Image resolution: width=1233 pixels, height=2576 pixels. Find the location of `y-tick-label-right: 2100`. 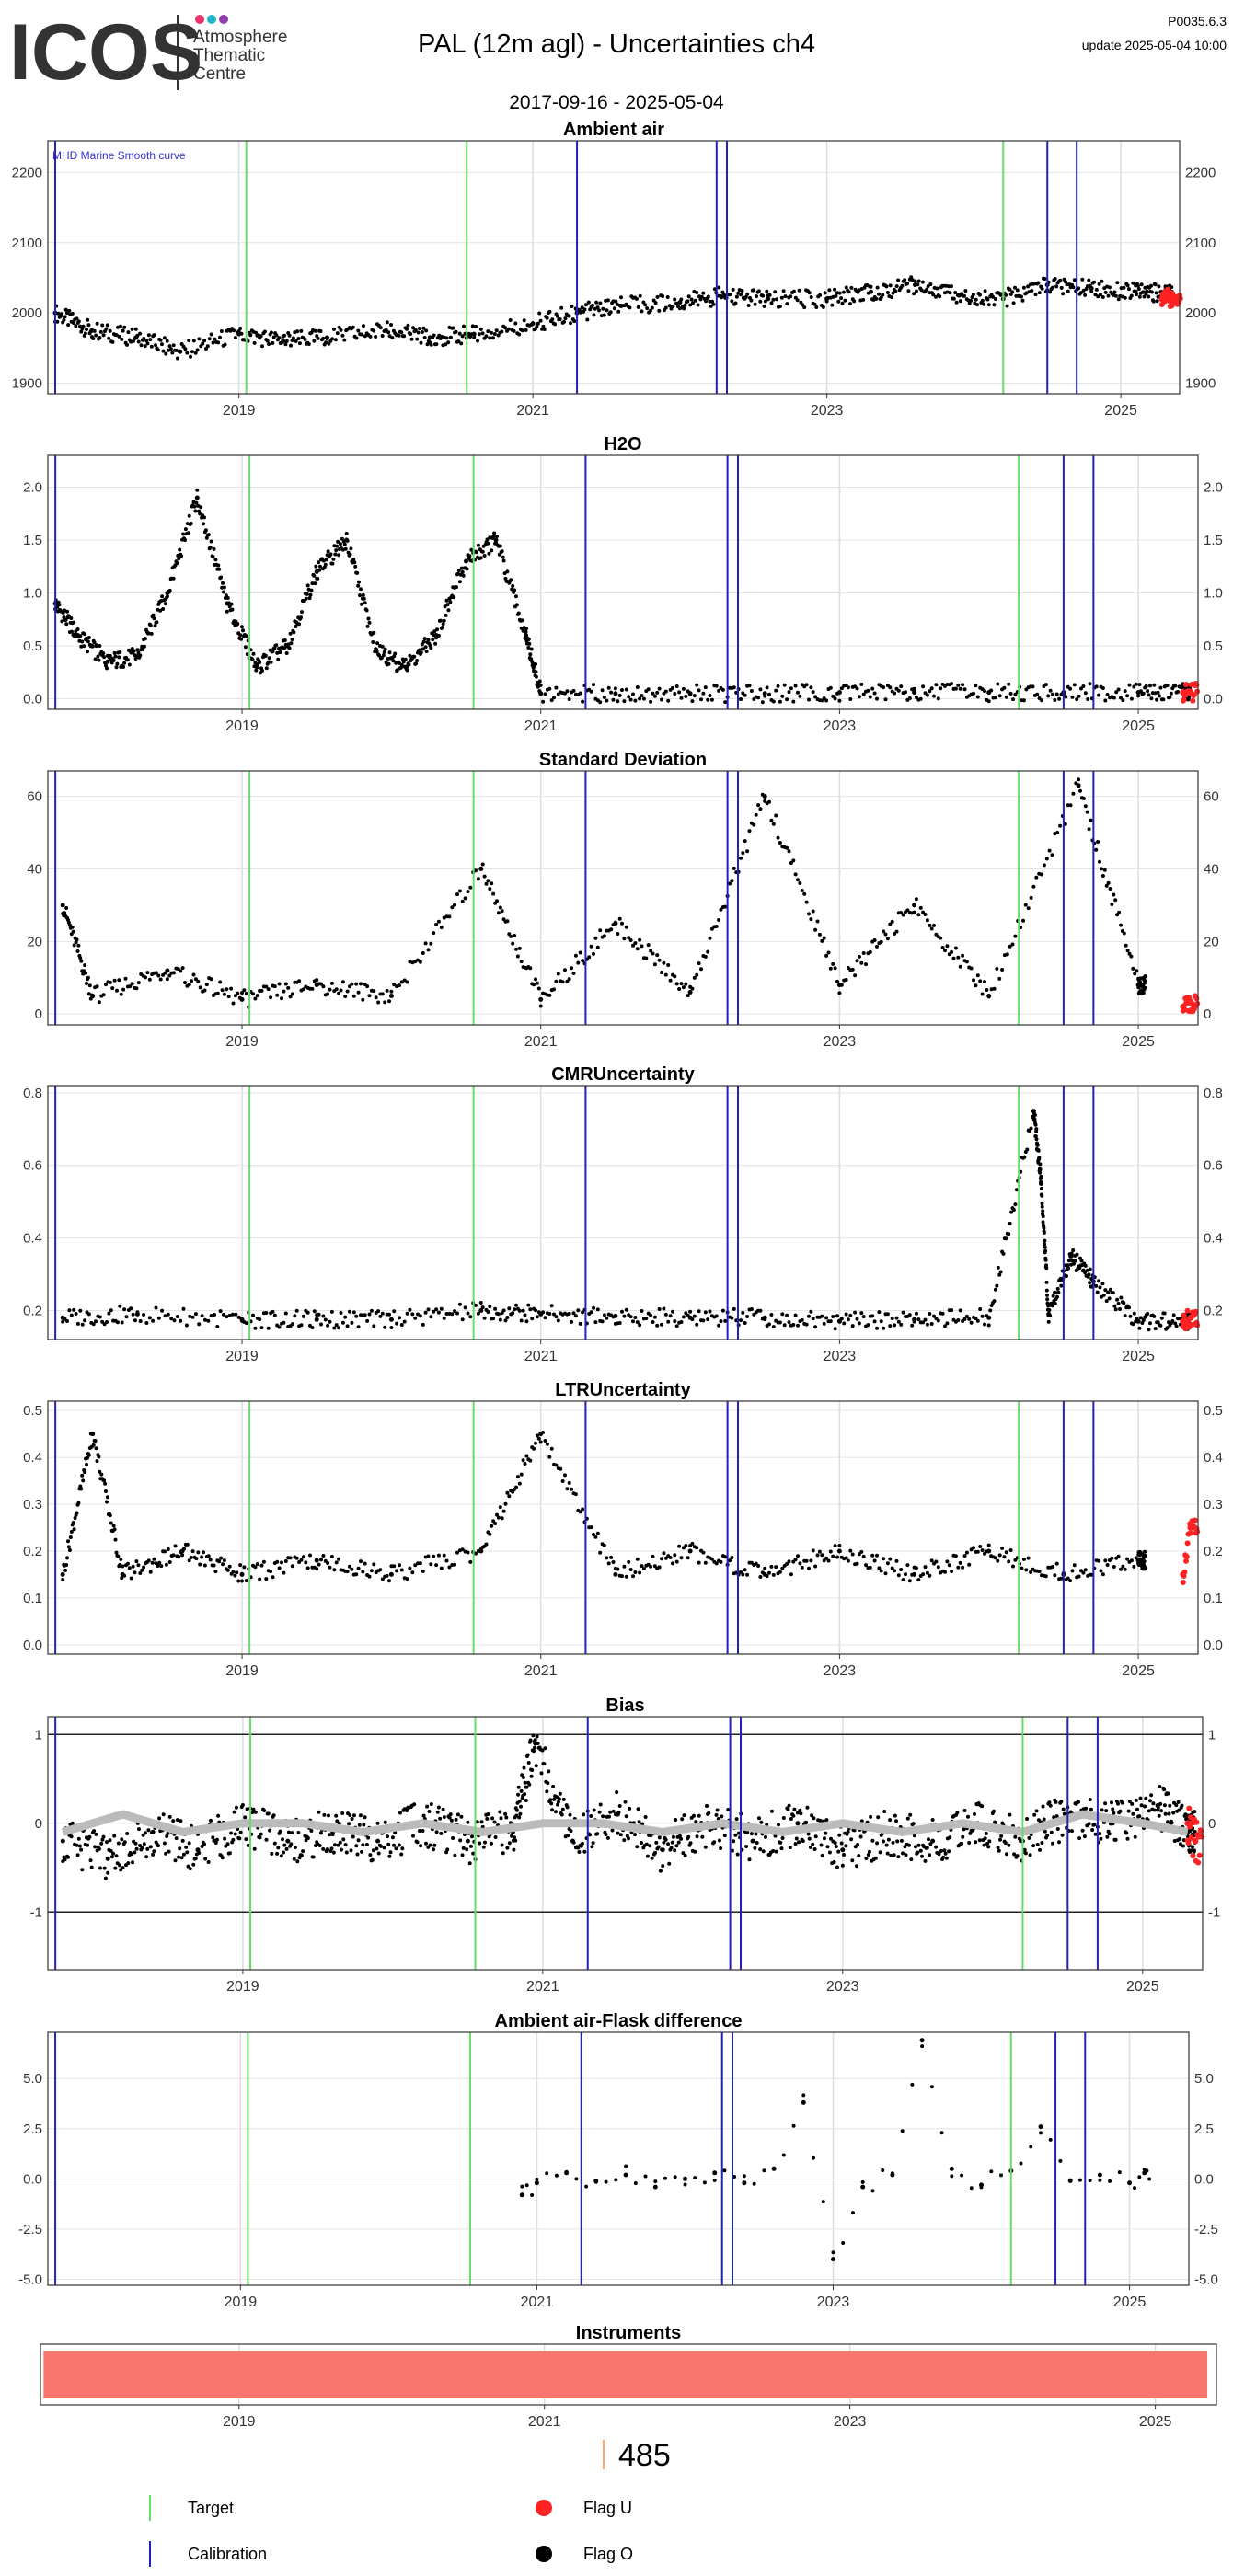

y-tick-label-right: 2100 is located at coordinates (1200, 243).